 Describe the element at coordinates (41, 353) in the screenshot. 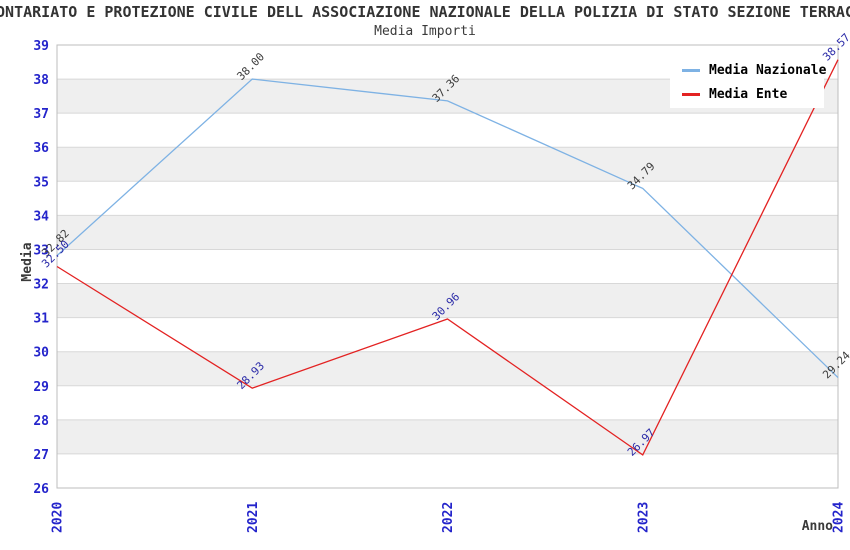

I see `y-tick-label: 30` at that location.